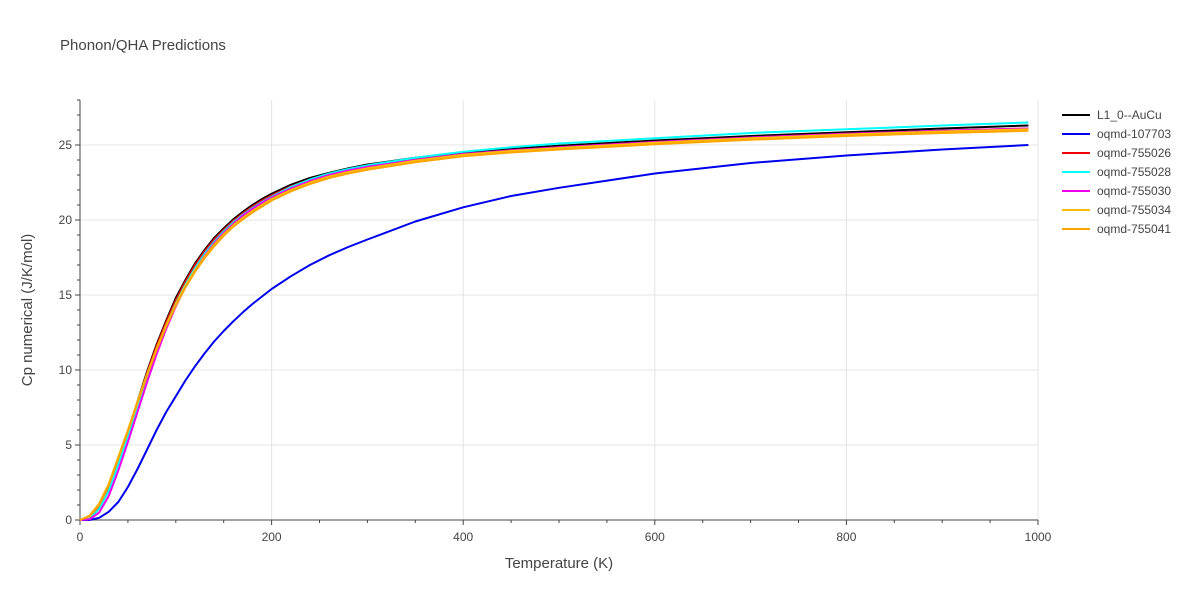 This screenshot has width=1200, height=605. What do you see at coordinates (1134, 229) in the screenshot?
I see `legend-label-oqmd-755041: oqmd-755041` at bounding box center [1134, 229].